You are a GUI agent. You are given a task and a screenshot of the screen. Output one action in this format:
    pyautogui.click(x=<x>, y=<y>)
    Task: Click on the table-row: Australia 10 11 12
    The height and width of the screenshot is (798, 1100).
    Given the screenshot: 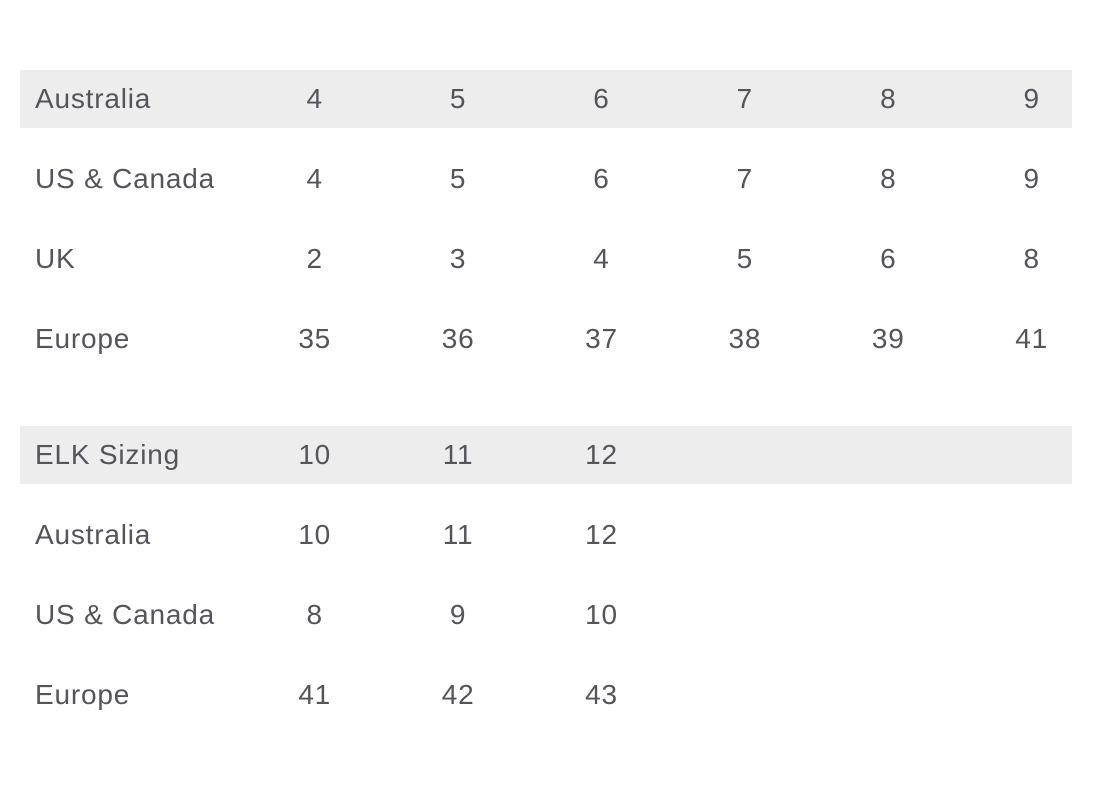 What is the action you would take?
    pyautogui.click(x=546, y=535)
    